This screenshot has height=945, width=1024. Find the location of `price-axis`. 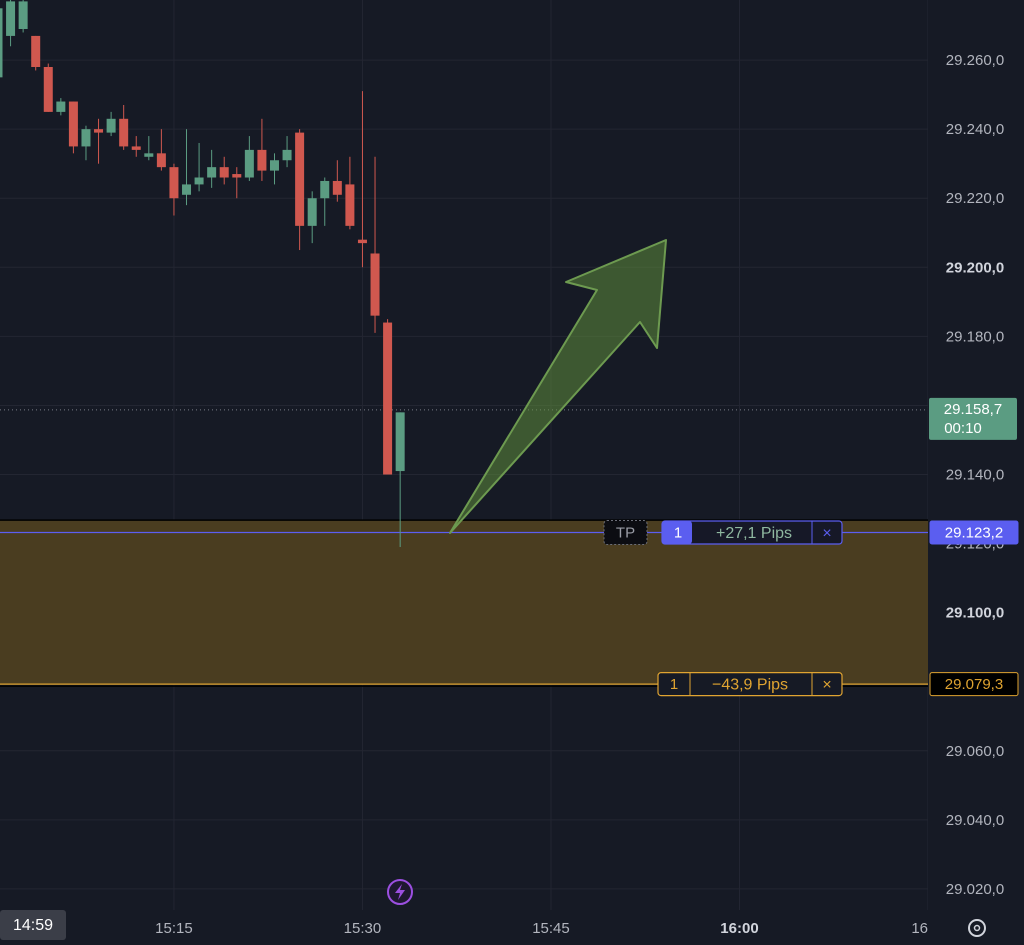

price-axis is located at coordinates (976, 472).